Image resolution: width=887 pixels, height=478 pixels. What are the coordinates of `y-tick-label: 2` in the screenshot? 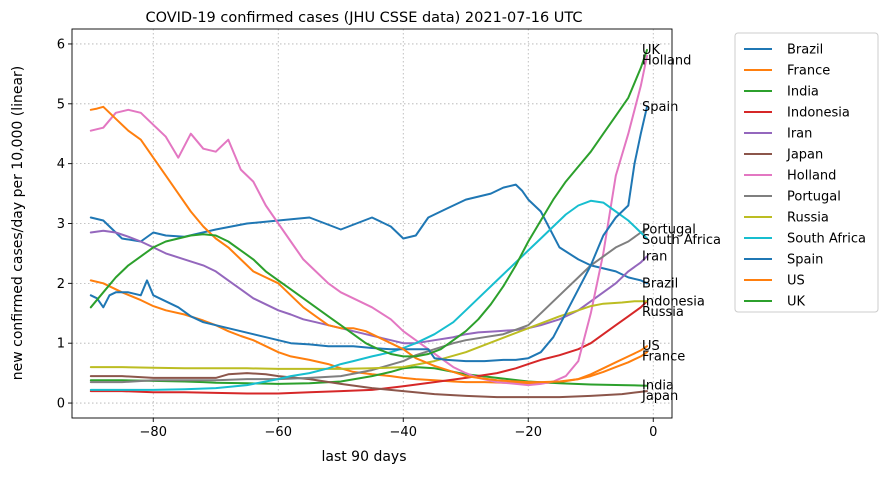 It's located at (61, 284).